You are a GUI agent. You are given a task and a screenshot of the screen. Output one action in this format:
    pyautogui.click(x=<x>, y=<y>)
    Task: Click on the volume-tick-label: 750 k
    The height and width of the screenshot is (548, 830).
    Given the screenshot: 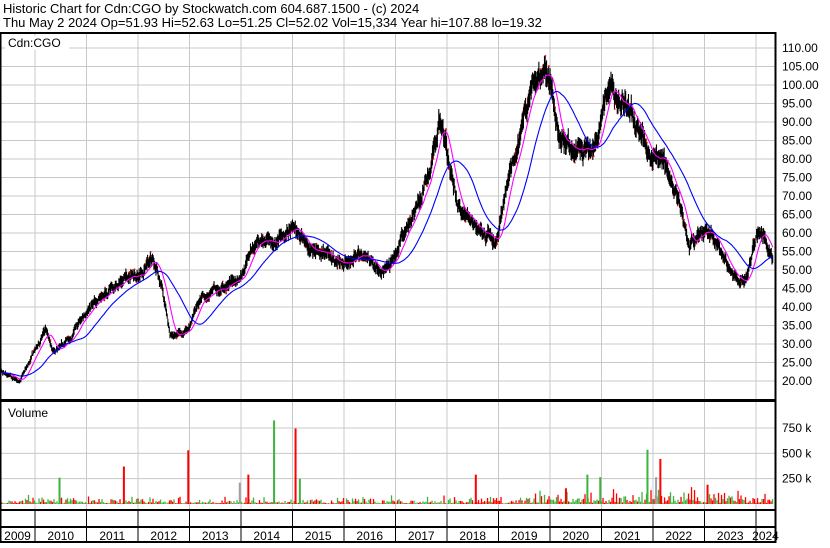 What is the action you would take?
    pyautogui.click(x=797, y=428)
    